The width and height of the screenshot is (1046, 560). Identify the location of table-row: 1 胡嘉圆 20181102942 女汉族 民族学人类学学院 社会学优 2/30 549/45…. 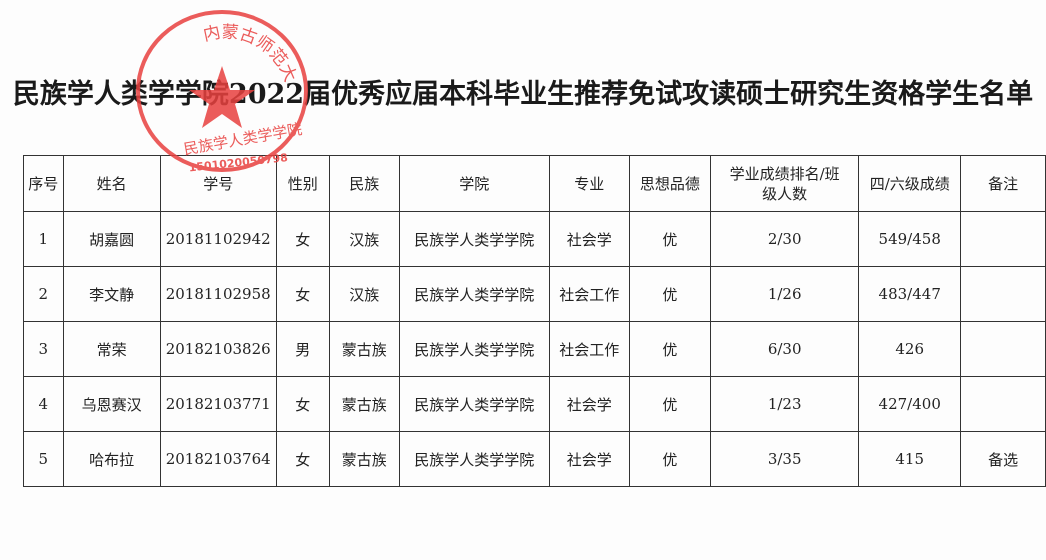
(534, 239).